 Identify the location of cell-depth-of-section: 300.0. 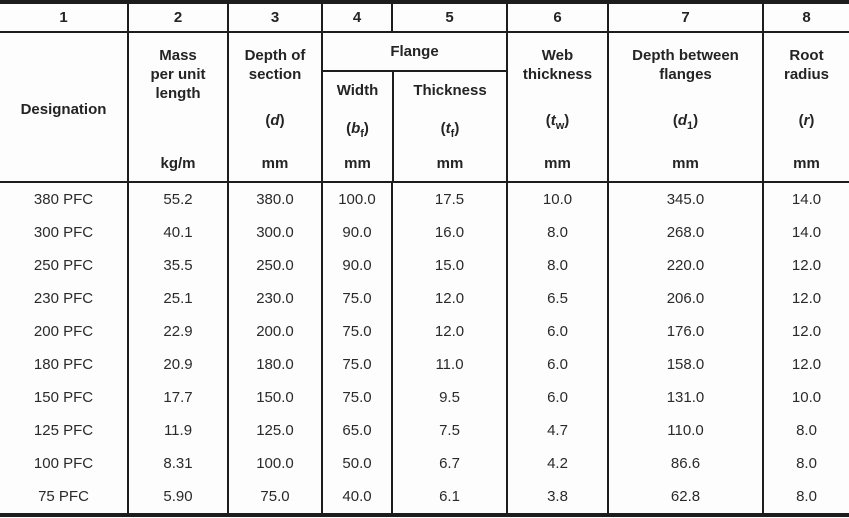
(274, 232).